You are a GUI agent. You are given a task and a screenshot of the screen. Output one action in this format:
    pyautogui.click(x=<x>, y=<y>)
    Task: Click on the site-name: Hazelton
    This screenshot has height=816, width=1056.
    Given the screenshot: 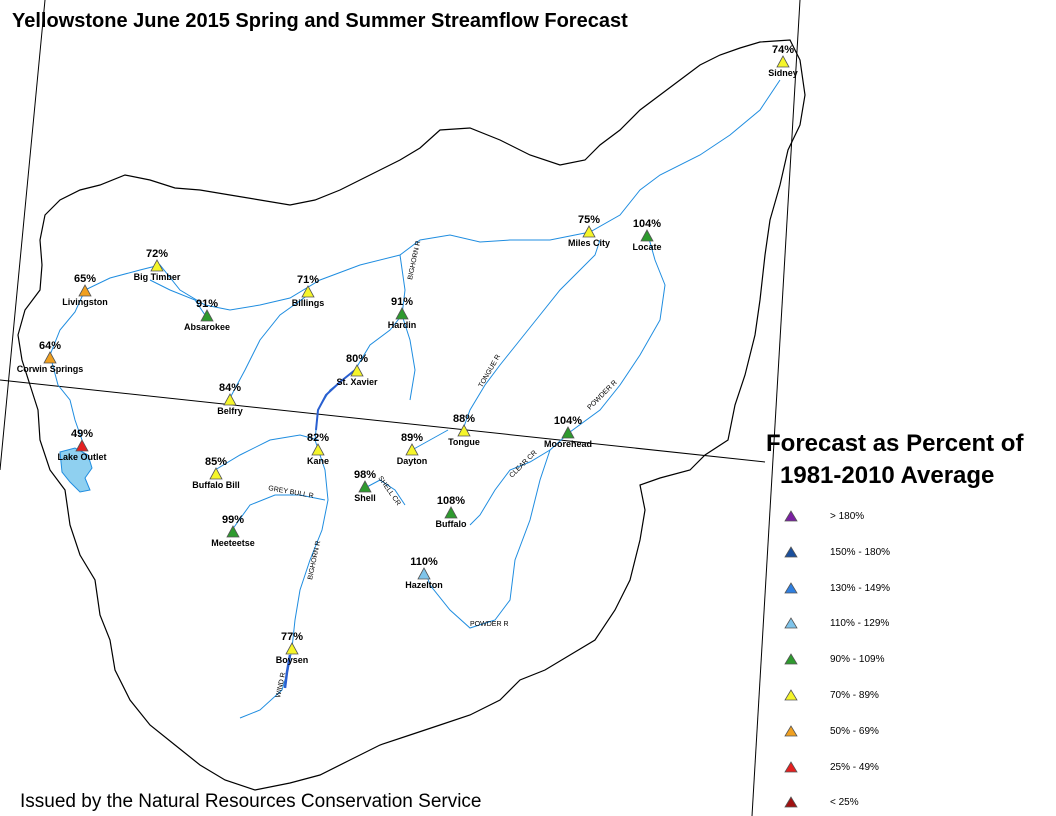 What is the action you would take?
    pyautogui.click(x=424, y=585)
    